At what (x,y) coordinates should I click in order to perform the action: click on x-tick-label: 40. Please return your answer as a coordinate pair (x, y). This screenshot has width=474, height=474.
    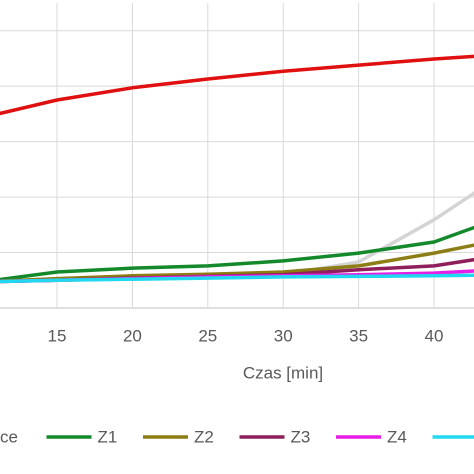
    Looking at the image, I should click on (434, 335).